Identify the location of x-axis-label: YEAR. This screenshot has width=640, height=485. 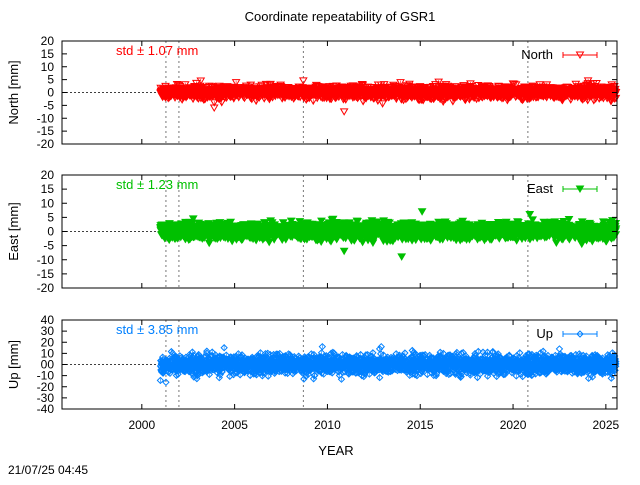
(335, 450).